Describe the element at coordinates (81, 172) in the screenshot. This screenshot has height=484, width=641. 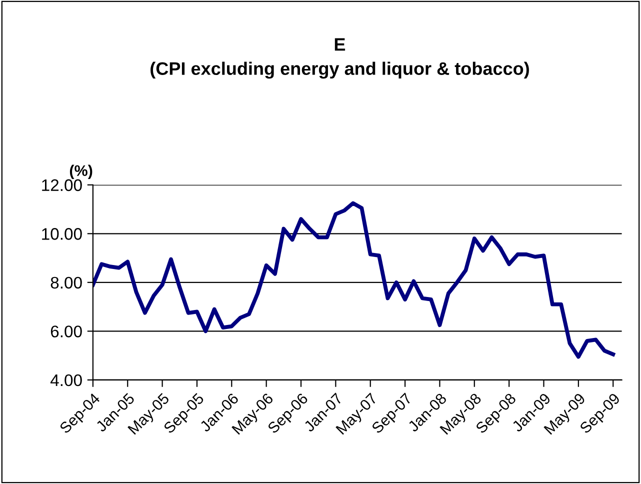
I see `y-axis-title: (%)` at that location.